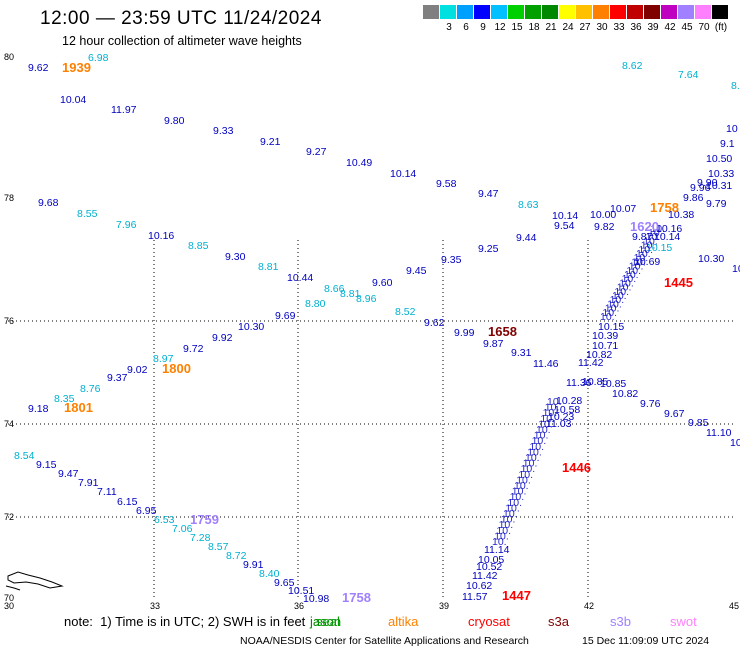 Image resolution: width=740 pixels, height=650 pixels. What do you see at coordinates (301, 591) in the screenshot?
I see `wave-height-label: 10.51` at bounding box center [301, 591].